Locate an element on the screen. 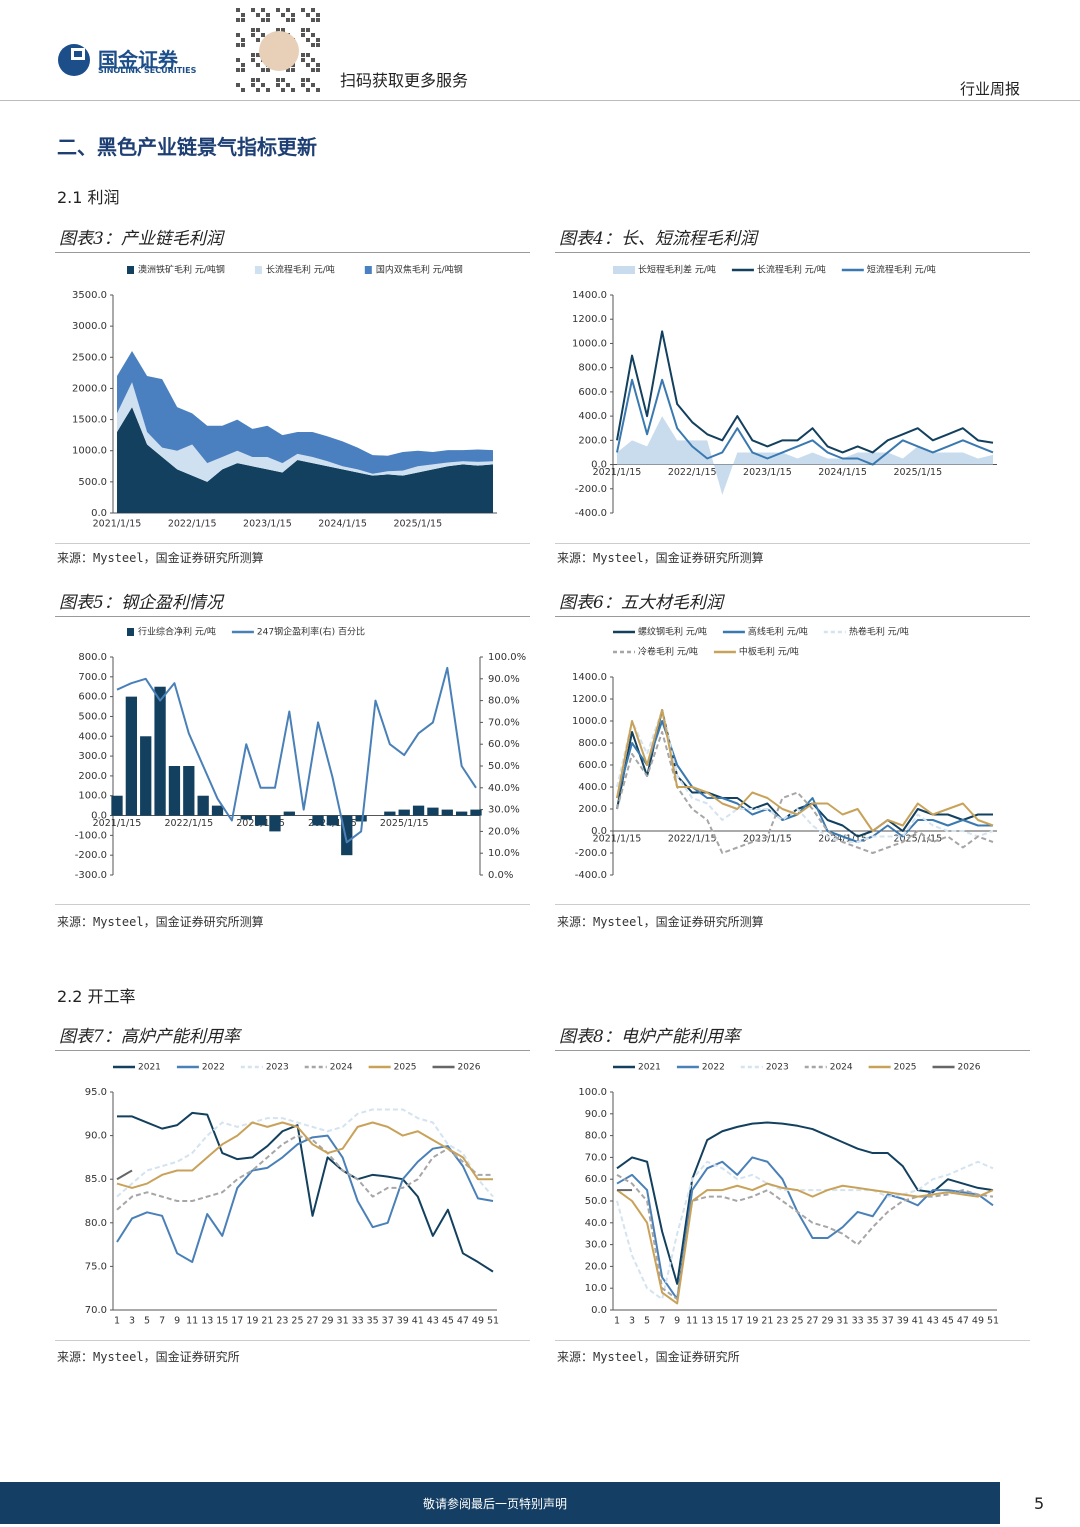  legend-label: 2025 is located at coordinates (405, 1068).